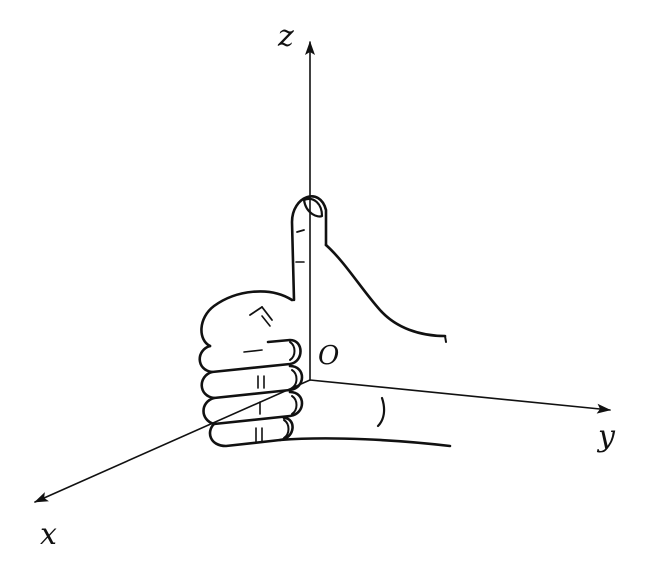  I want to click on y-axis-label: y, so click(606, 436).